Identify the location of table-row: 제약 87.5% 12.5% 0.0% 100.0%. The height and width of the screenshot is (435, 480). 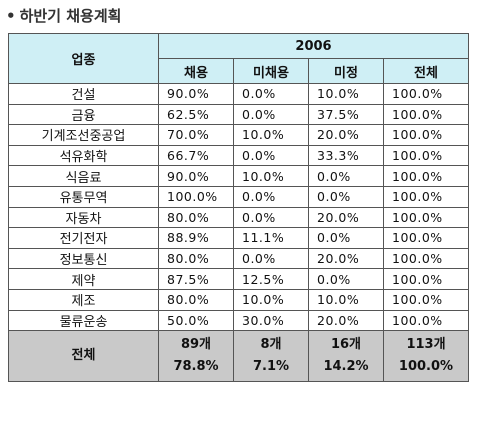
(238, 279).